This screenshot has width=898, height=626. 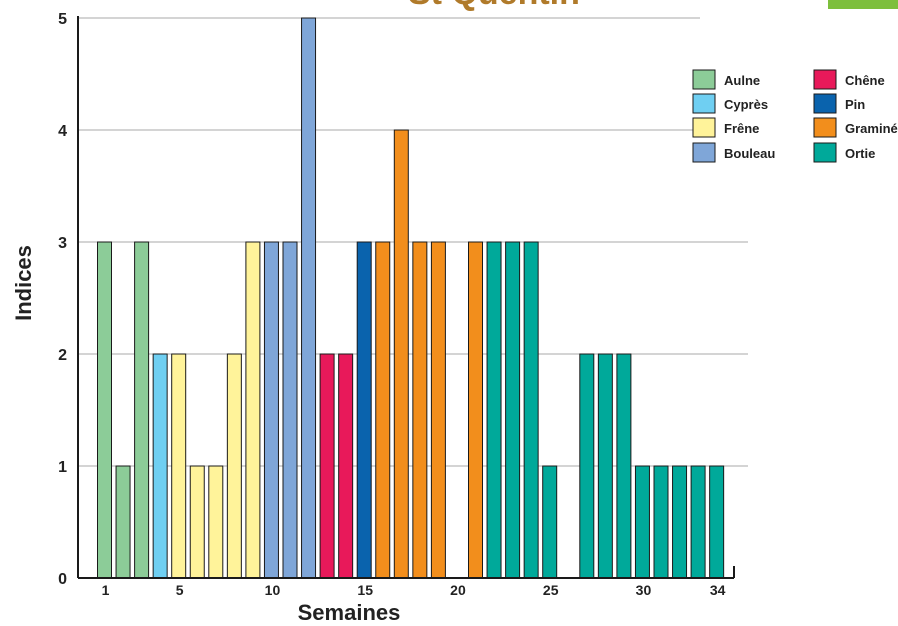 I want to click on y-tick-label: 2, so click(x=62, y=355).